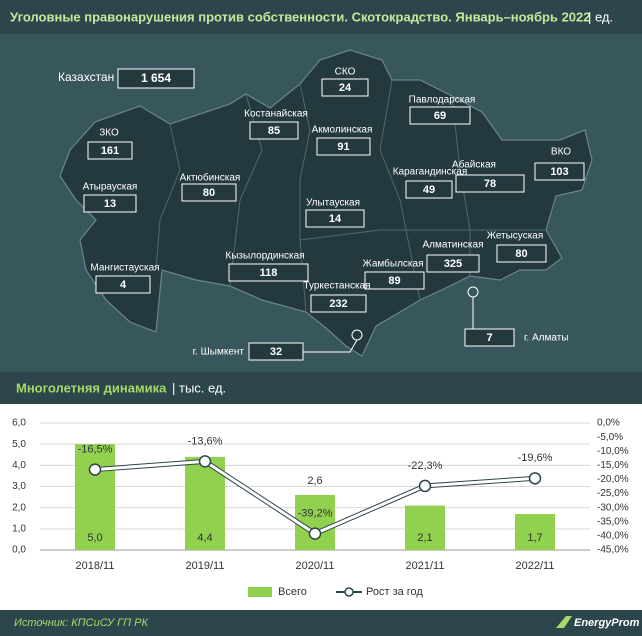  What do you see at coordinates (342, 130) in the screenshot?
I see `region-label: Акмолинская` at bounding box center [342, 130].